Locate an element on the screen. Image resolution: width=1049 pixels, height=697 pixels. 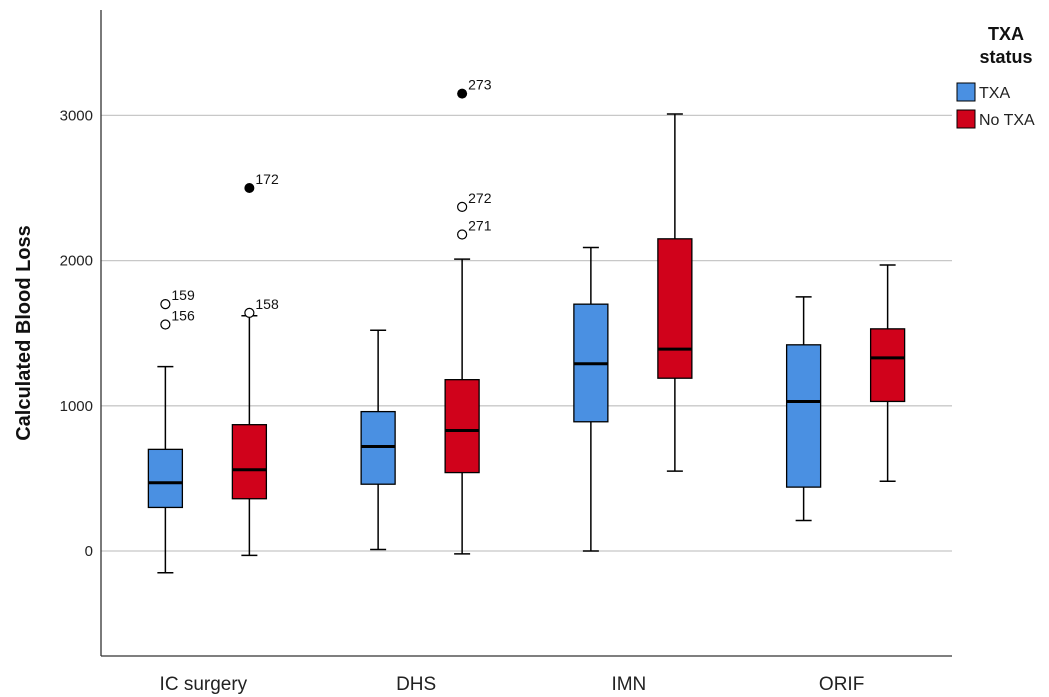
y-tick-label: 2000 is located at coordinates (76, 261).